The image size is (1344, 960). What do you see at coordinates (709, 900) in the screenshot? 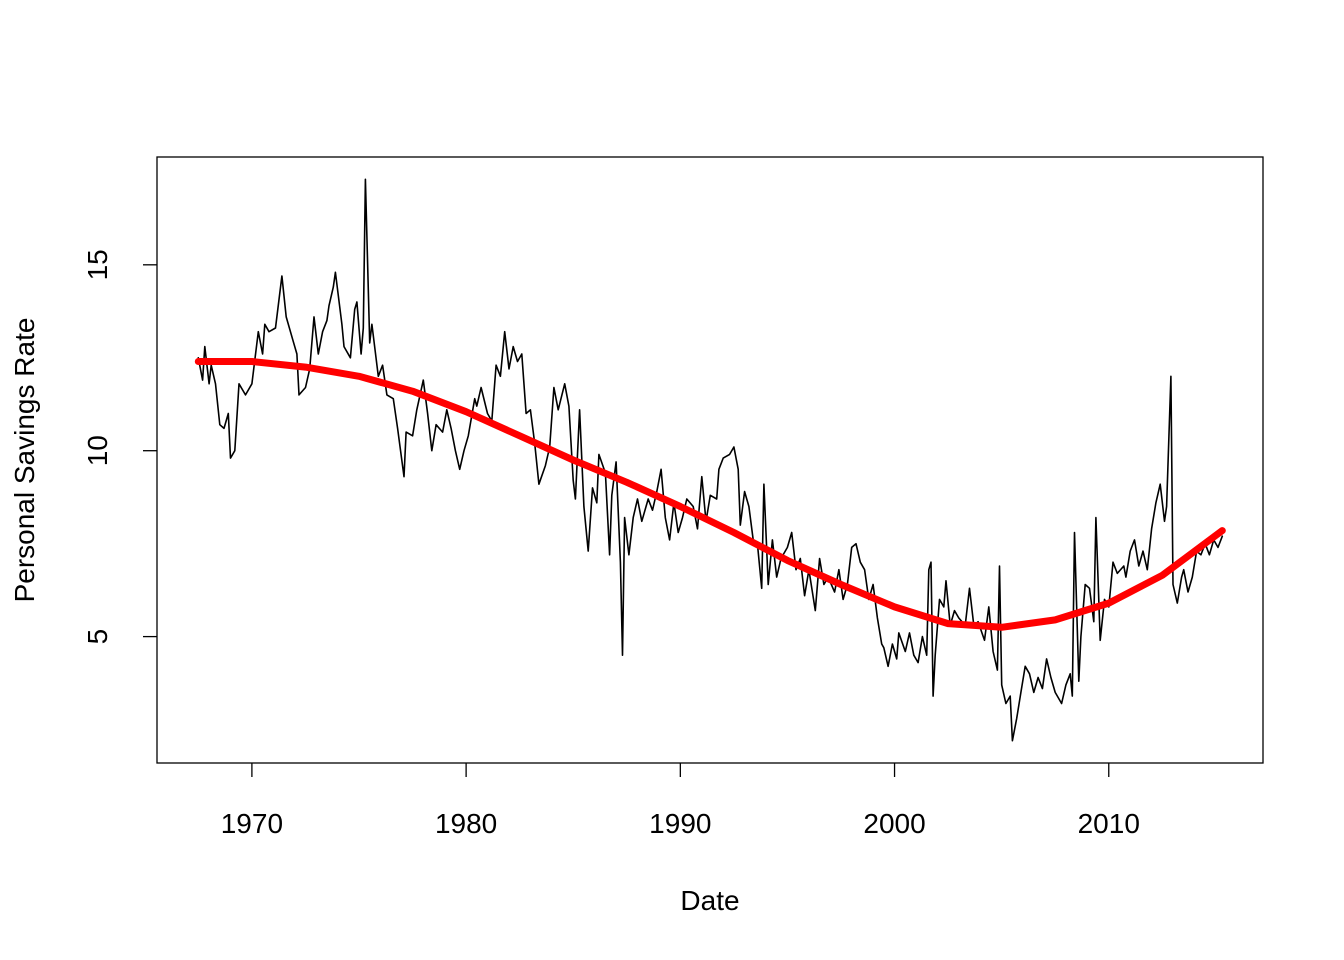
I see `x-axis-label: Date` at bounding box center [709, 900].